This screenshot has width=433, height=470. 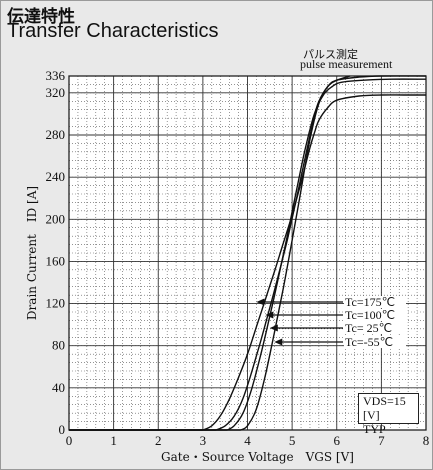 What do you see at coordinates (113, 31) in the screenshot?
I see `chart-title-english: Transfer Characteristics` at bounding box center [113, 31].